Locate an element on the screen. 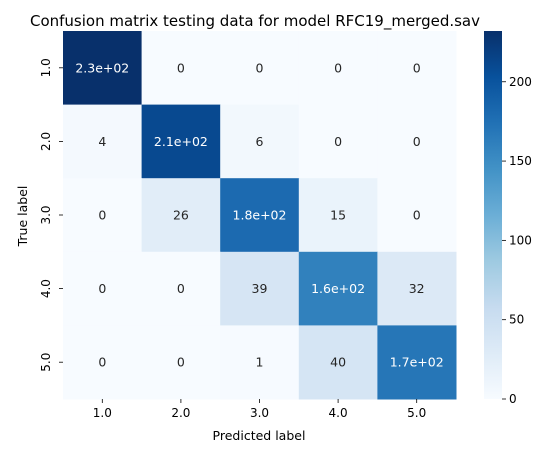  cell-label-r1-c2: 0 is located at coordinates (181, 67).